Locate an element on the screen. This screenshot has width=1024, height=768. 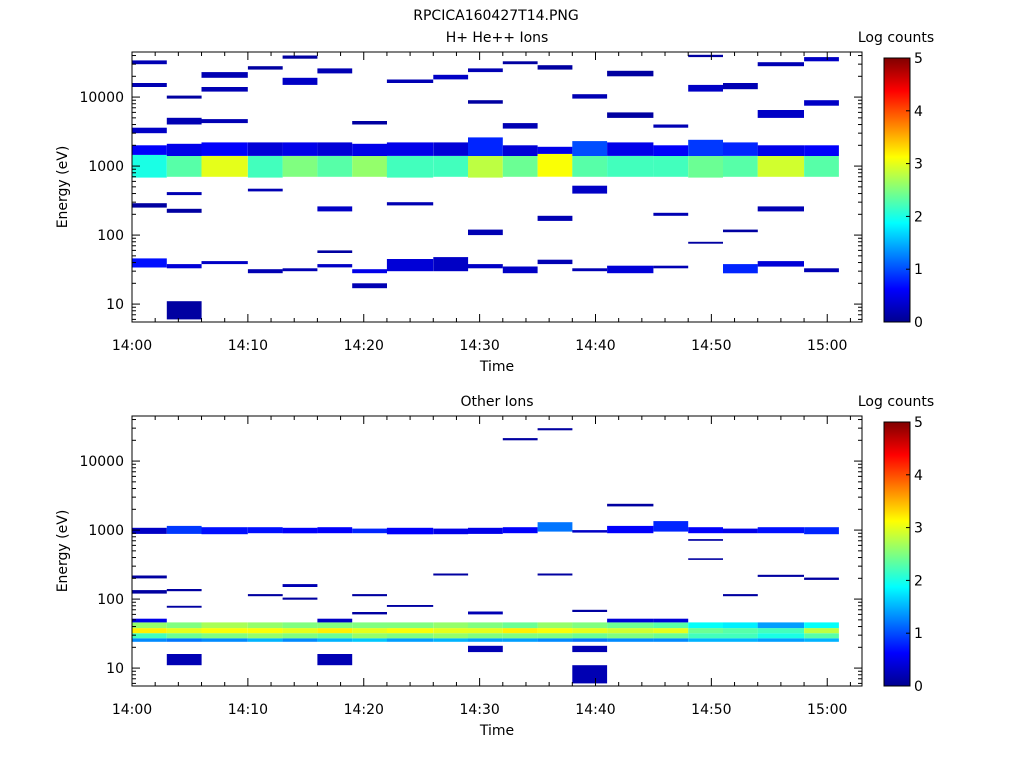
x-tick-label: 14:40 is located at coordinates (595, 710).